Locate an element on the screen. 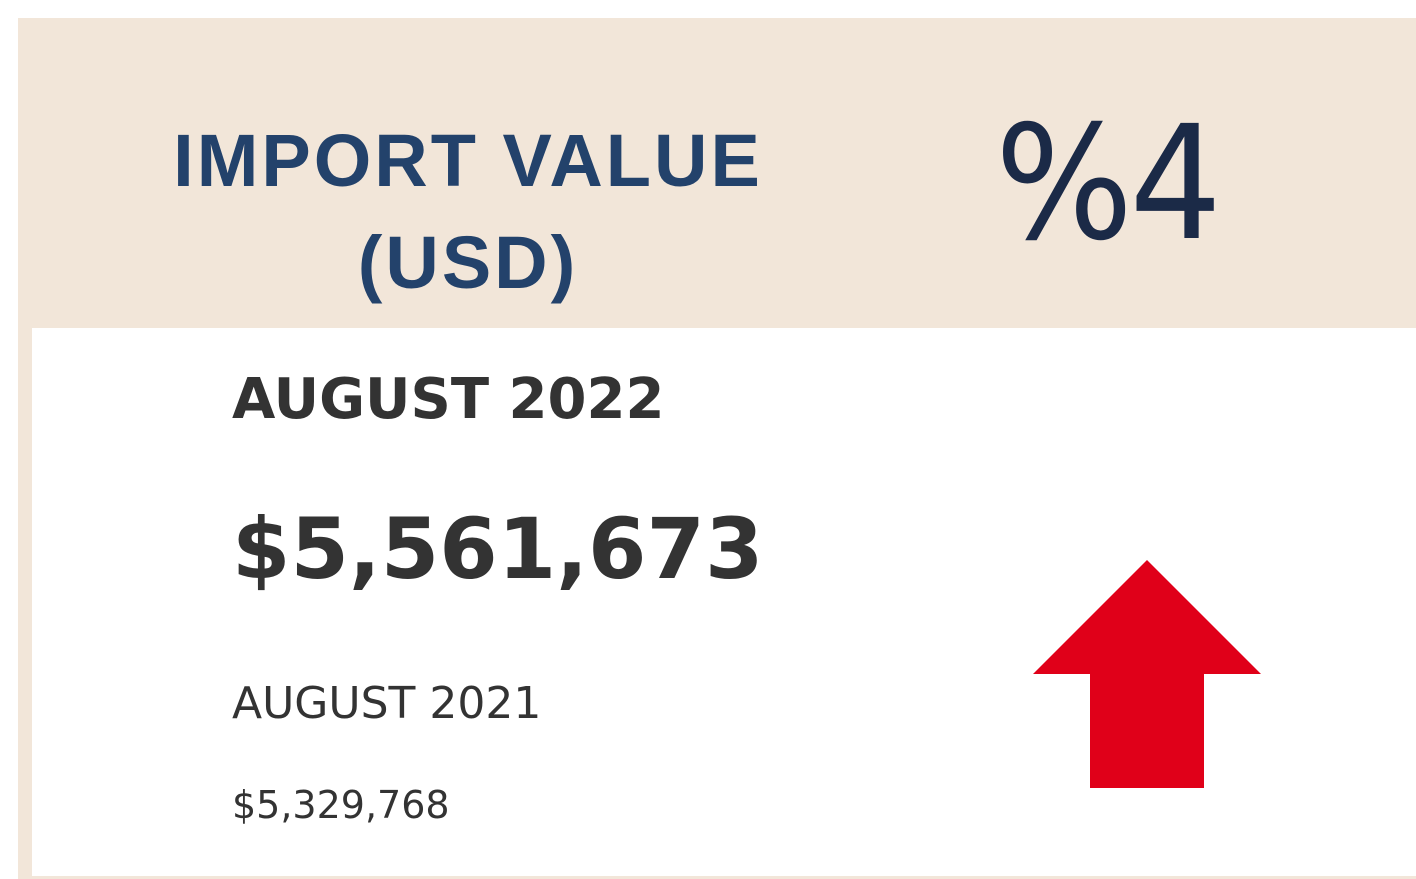 The width and height of the screenshot is (1416, 879). up-arrow is located at coordinates (1147, 674).